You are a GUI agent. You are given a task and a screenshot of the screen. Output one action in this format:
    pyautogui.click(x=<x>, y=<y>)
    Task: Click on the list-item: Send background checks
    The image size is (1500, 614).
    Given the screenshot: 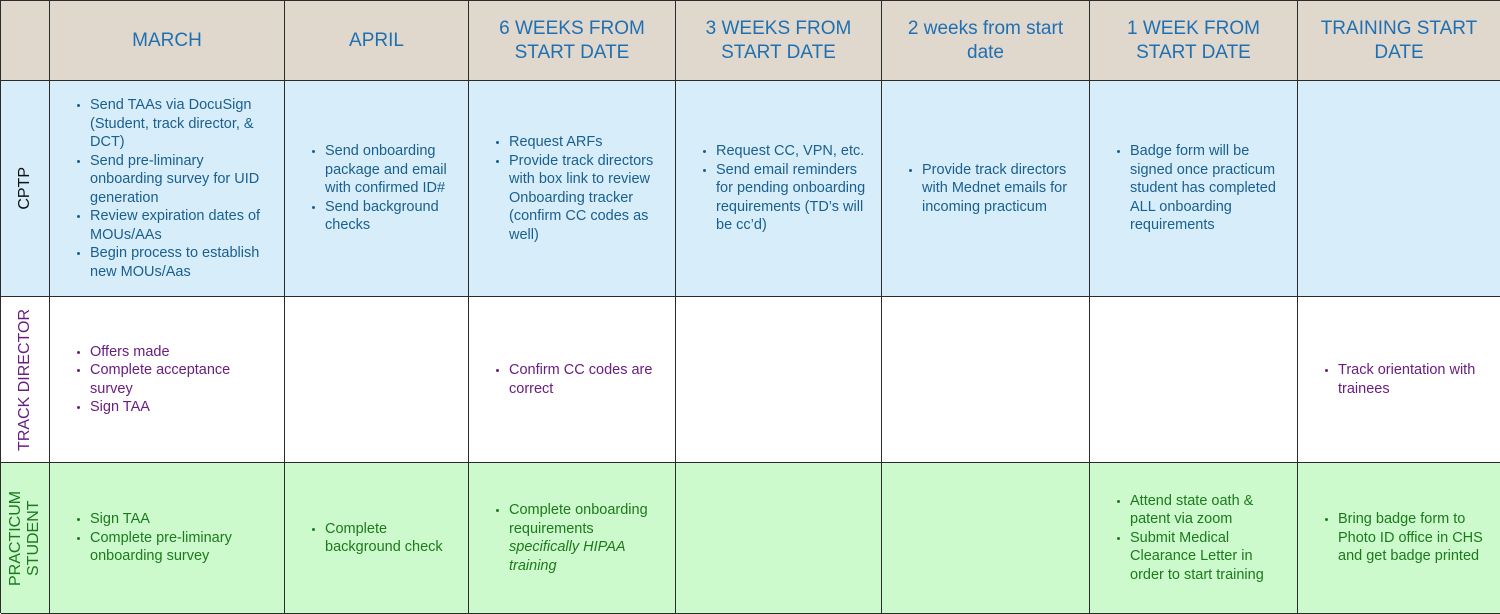 What is the action you would take?
    pyautogui.click(x=392, y=216)
    